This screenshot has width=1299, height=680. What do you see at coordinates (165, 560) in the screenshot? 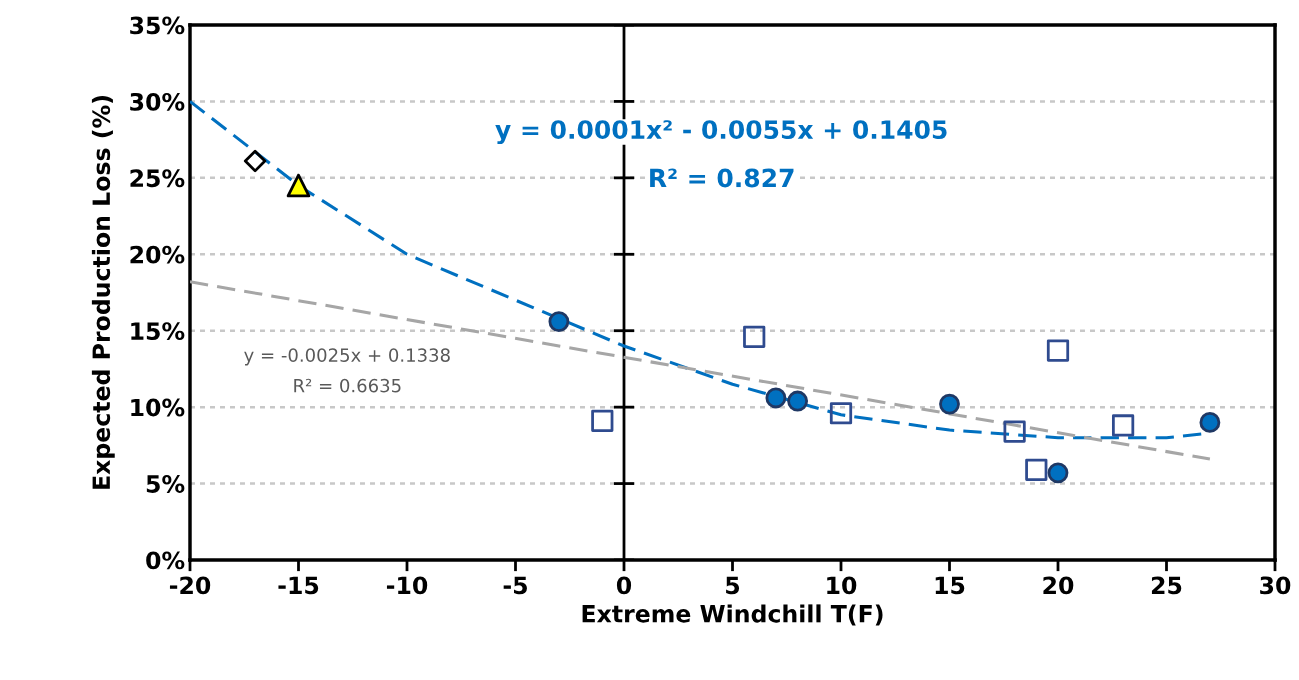
I see `y-tick-label: 0%` at bounding box center [165, 560].